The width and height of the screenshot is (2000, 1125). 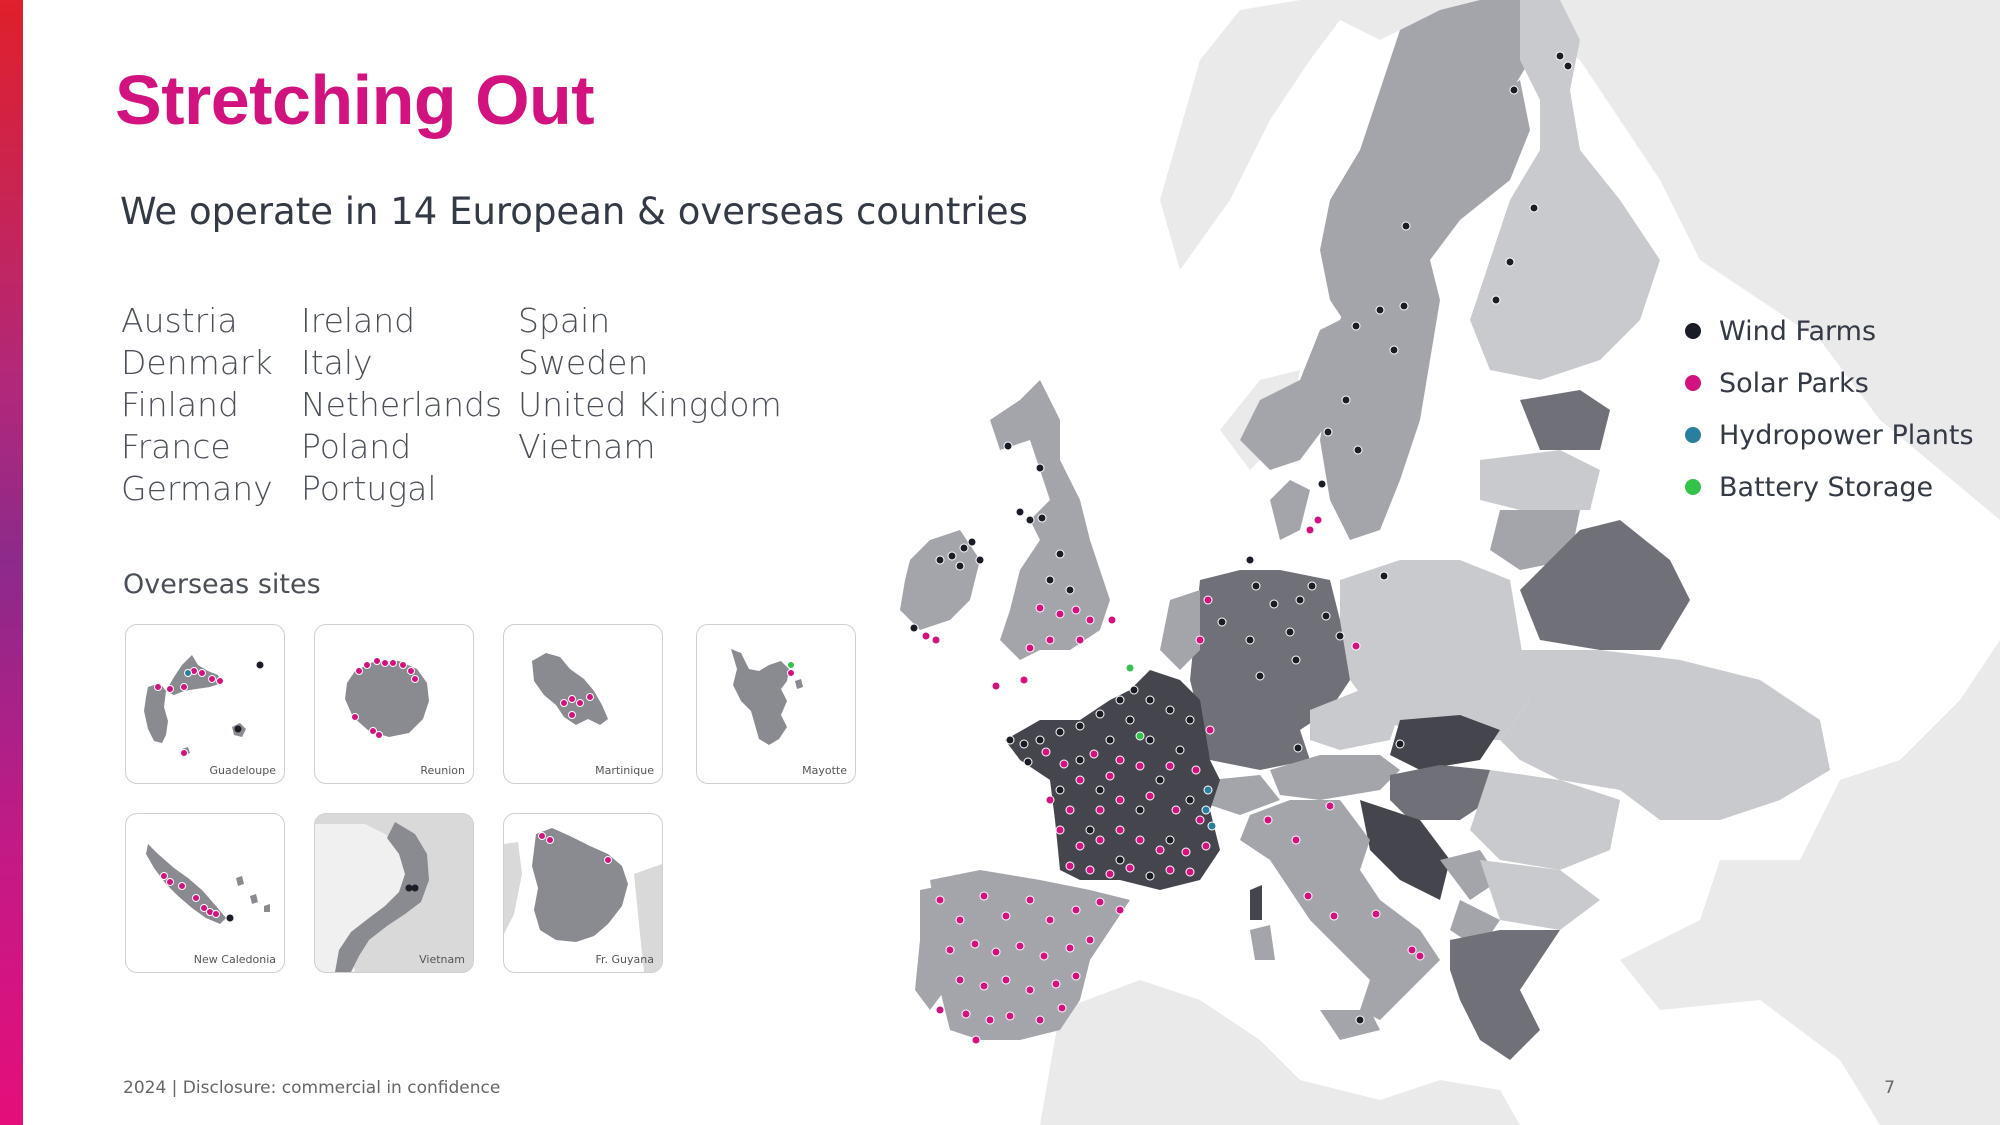 What do you see at coordinates (243, 770) in the screenshot?
I see `tile-label: Guadeloupe` at bounding box center [243, 770].